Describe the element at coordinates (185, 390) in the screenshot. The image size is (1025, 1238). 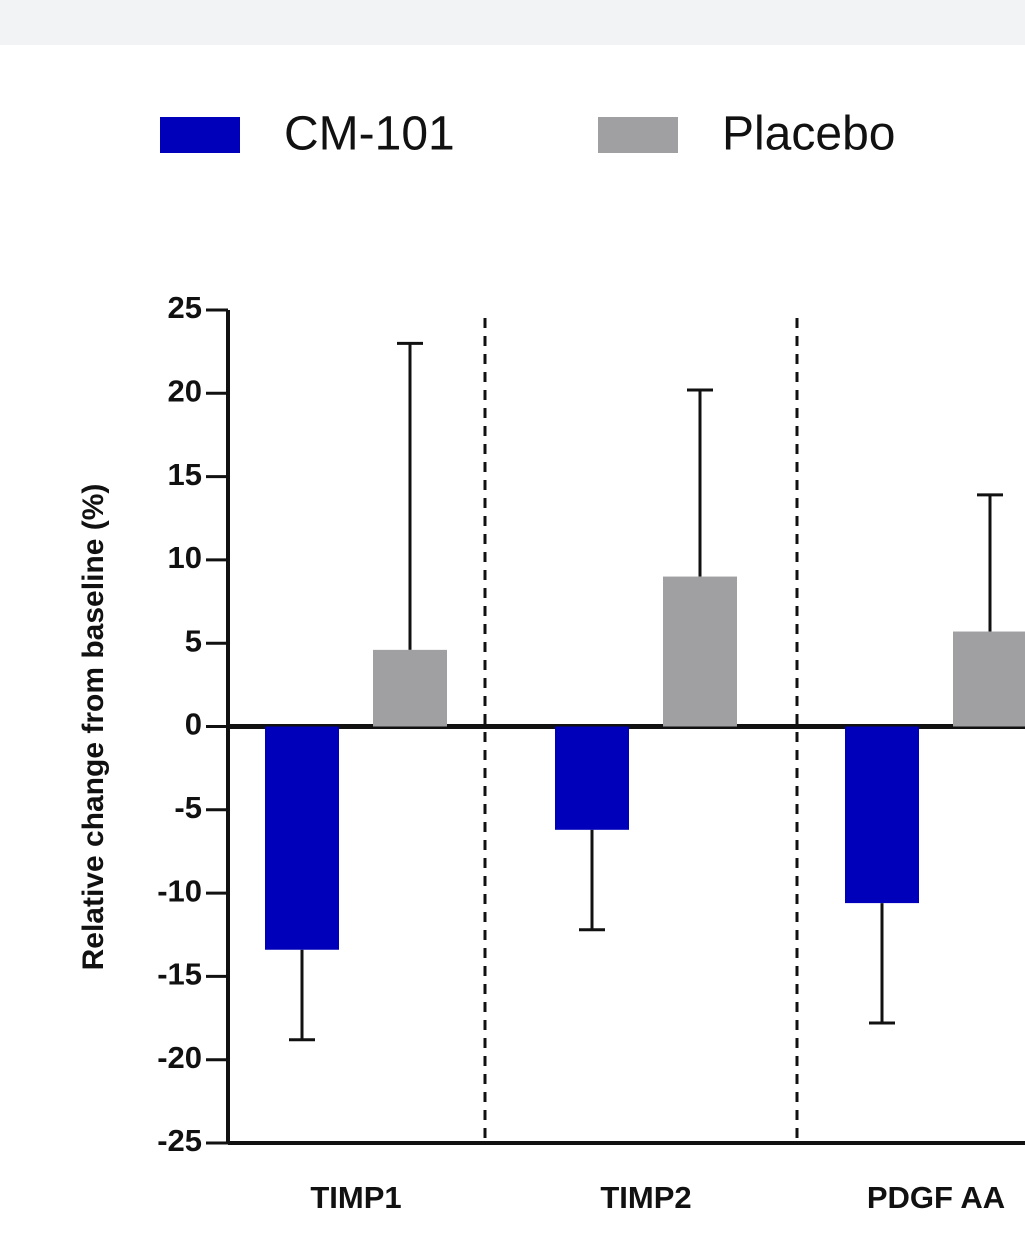
I see `y-tick-label: 20` at that location.